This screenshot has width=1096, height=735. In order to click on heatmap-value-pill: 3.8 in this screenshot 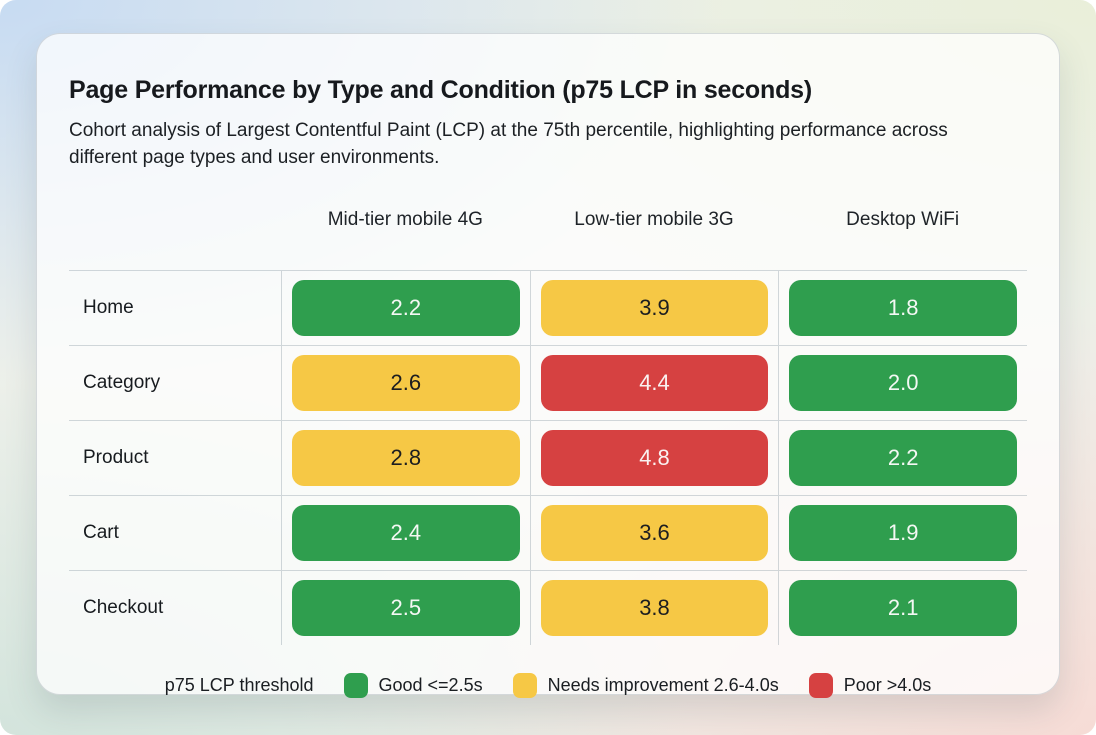, I will do `click(654, 608)`.